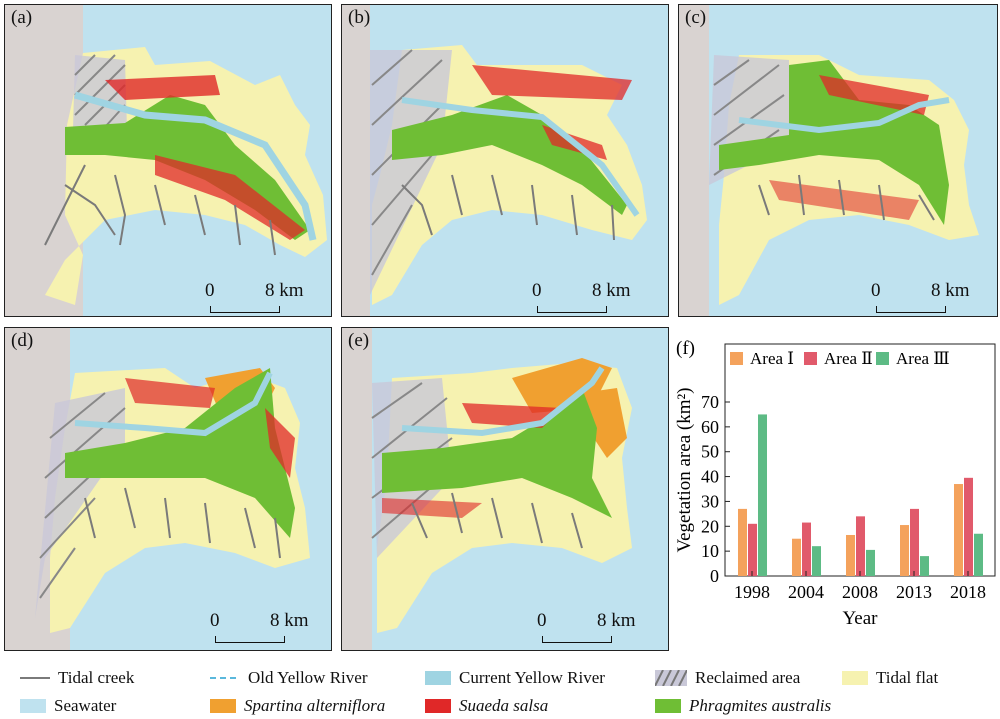  I want to click on y-axis-label: Vegetation area (km²), so click(684, 469).